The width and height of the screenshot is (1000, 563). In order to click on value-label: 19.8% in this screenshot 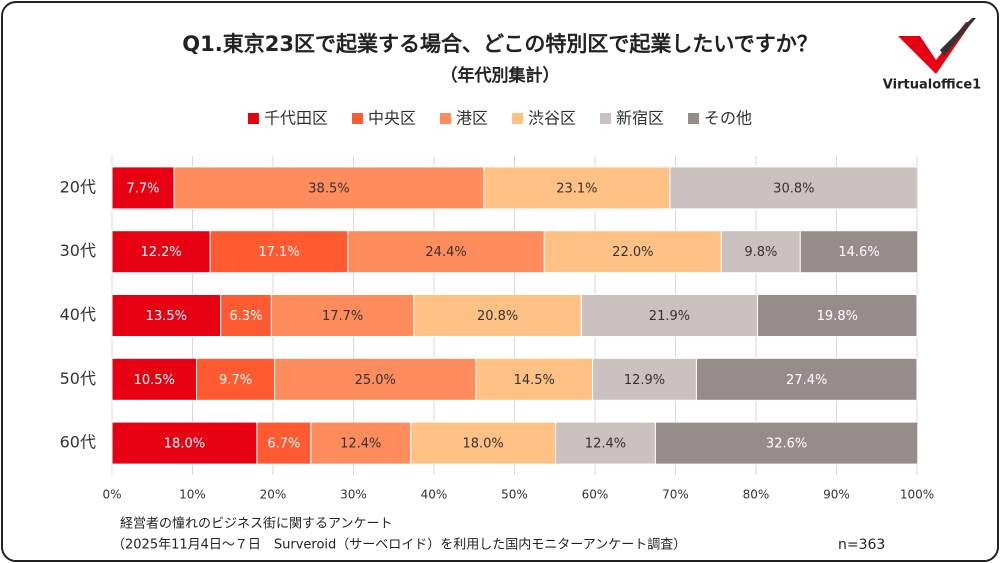, I will do `click(837, 316)`.